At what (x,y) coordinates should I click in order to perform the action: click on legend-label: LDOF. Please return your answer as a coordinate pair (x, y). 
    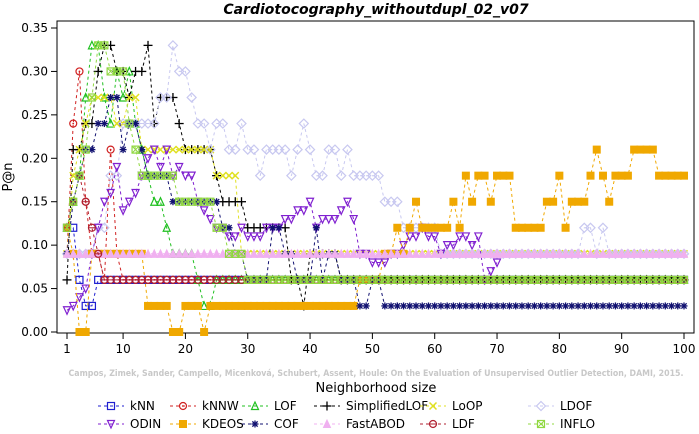
    Looking at the image, I should click on (576, 406).